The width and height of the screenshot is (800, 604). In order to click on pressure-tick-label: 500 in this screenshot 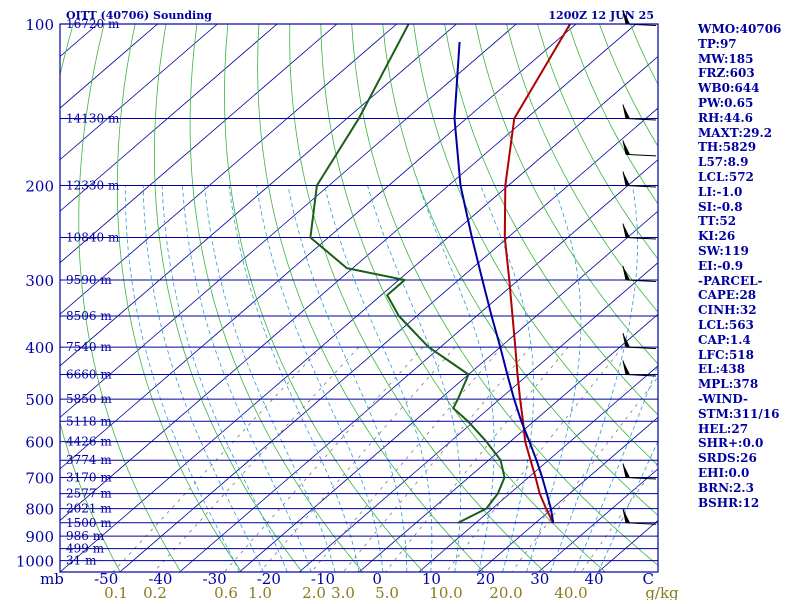, I will do `click(39, 400)`.